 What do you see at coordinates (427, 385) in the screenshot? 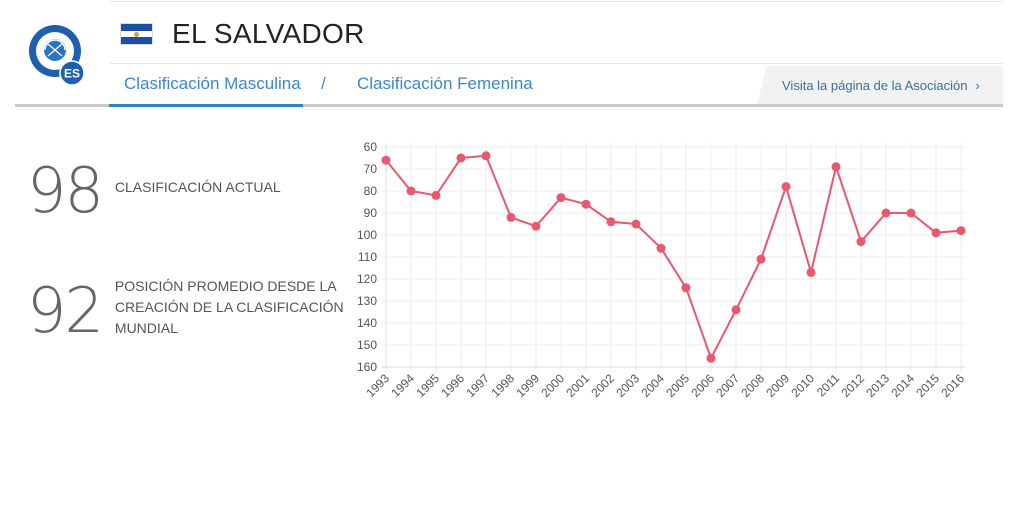
I see `x-tick-label: 1995` at bounding box center [427, 385].